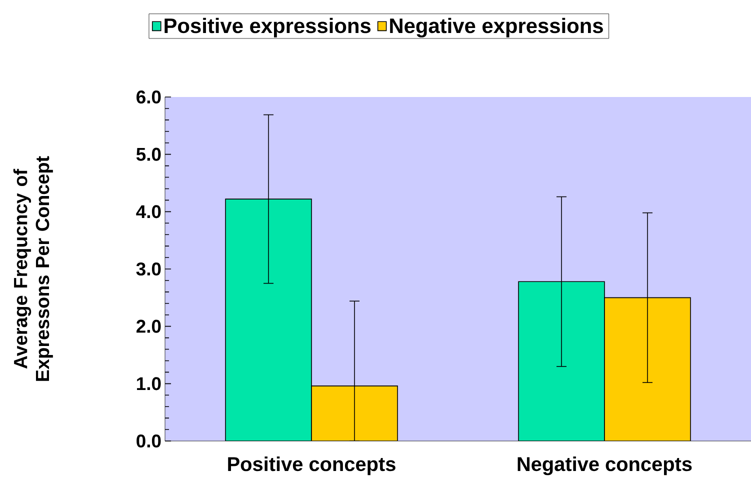  Describe the element at coordinates (149, 383) in the screenshot. I see `y-tick-label: 1.0` at that location.